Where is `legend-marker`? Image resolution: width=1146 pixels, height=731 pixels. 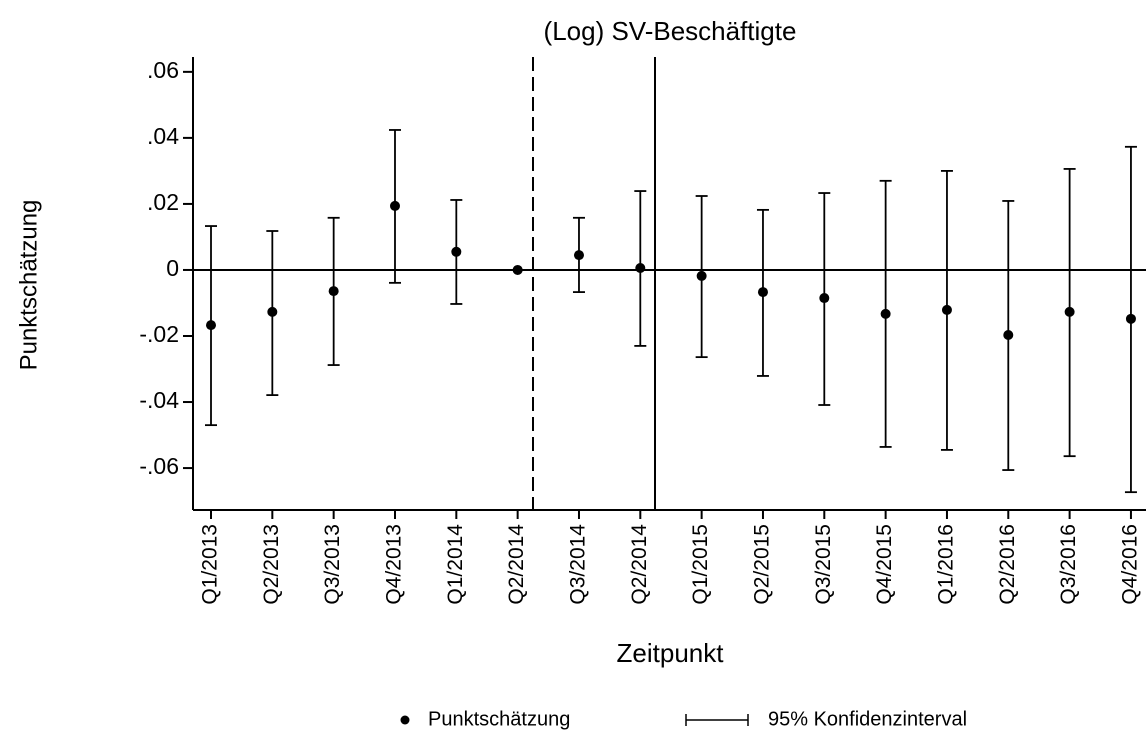
legend-marker is located at coordinates (405, 720).